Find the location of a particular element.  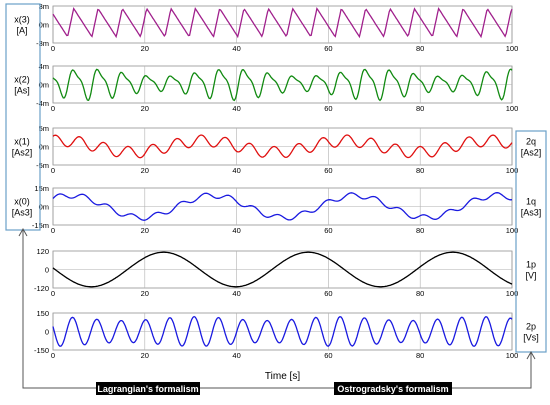

right-bracket-box is located at coordinates (531, 241).